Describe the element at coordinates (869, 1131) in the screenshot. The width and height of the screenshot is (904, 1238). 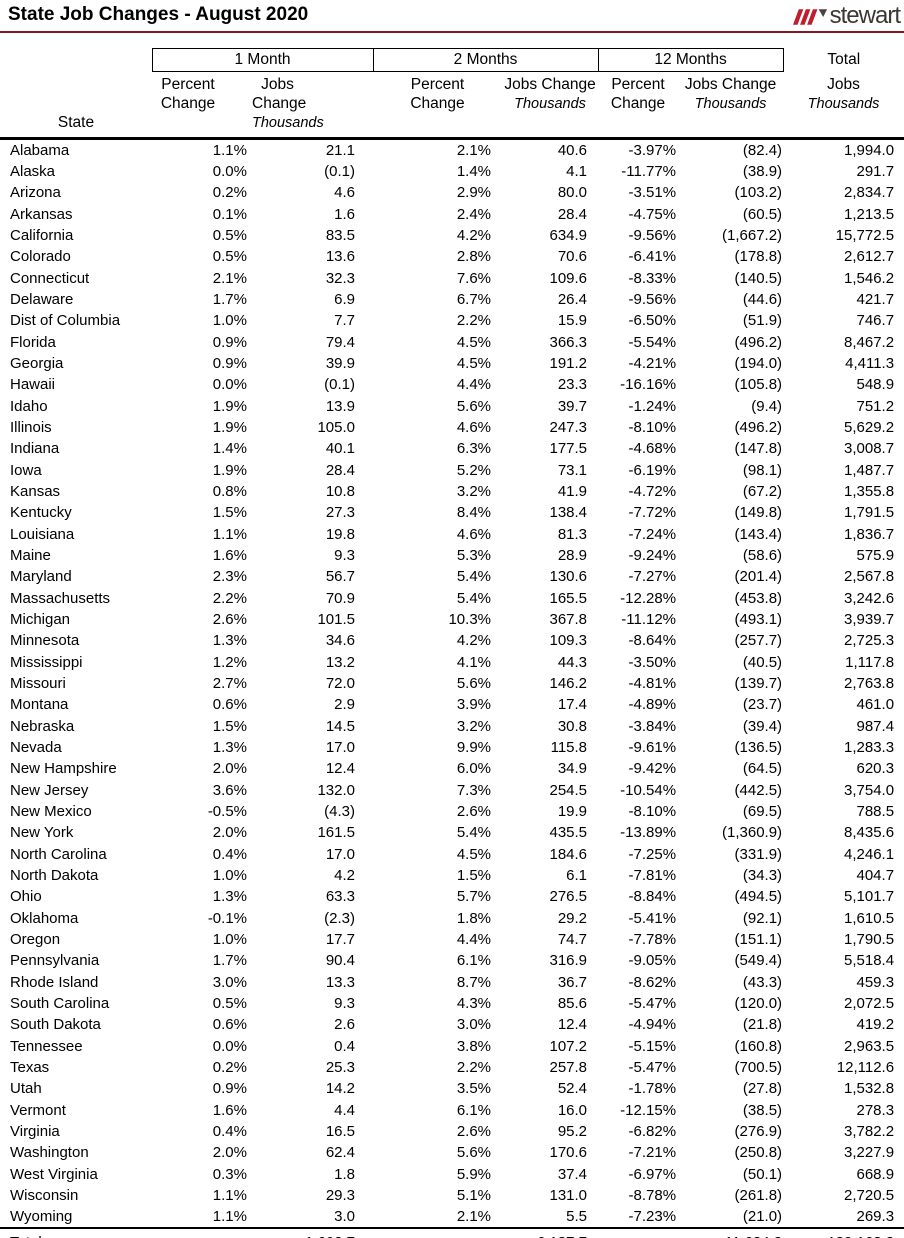
I see `total-jobs: 3,782.2` at that location.